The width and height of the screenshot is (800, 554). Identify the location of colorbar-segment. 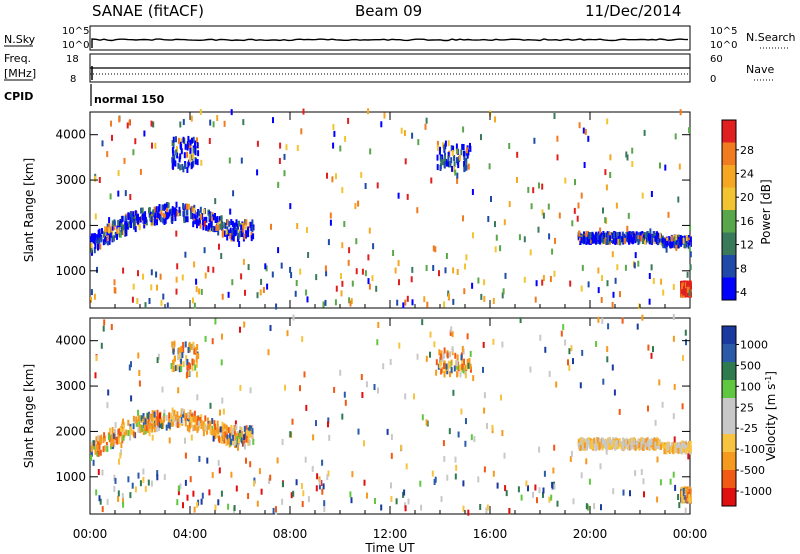
(729, 497).